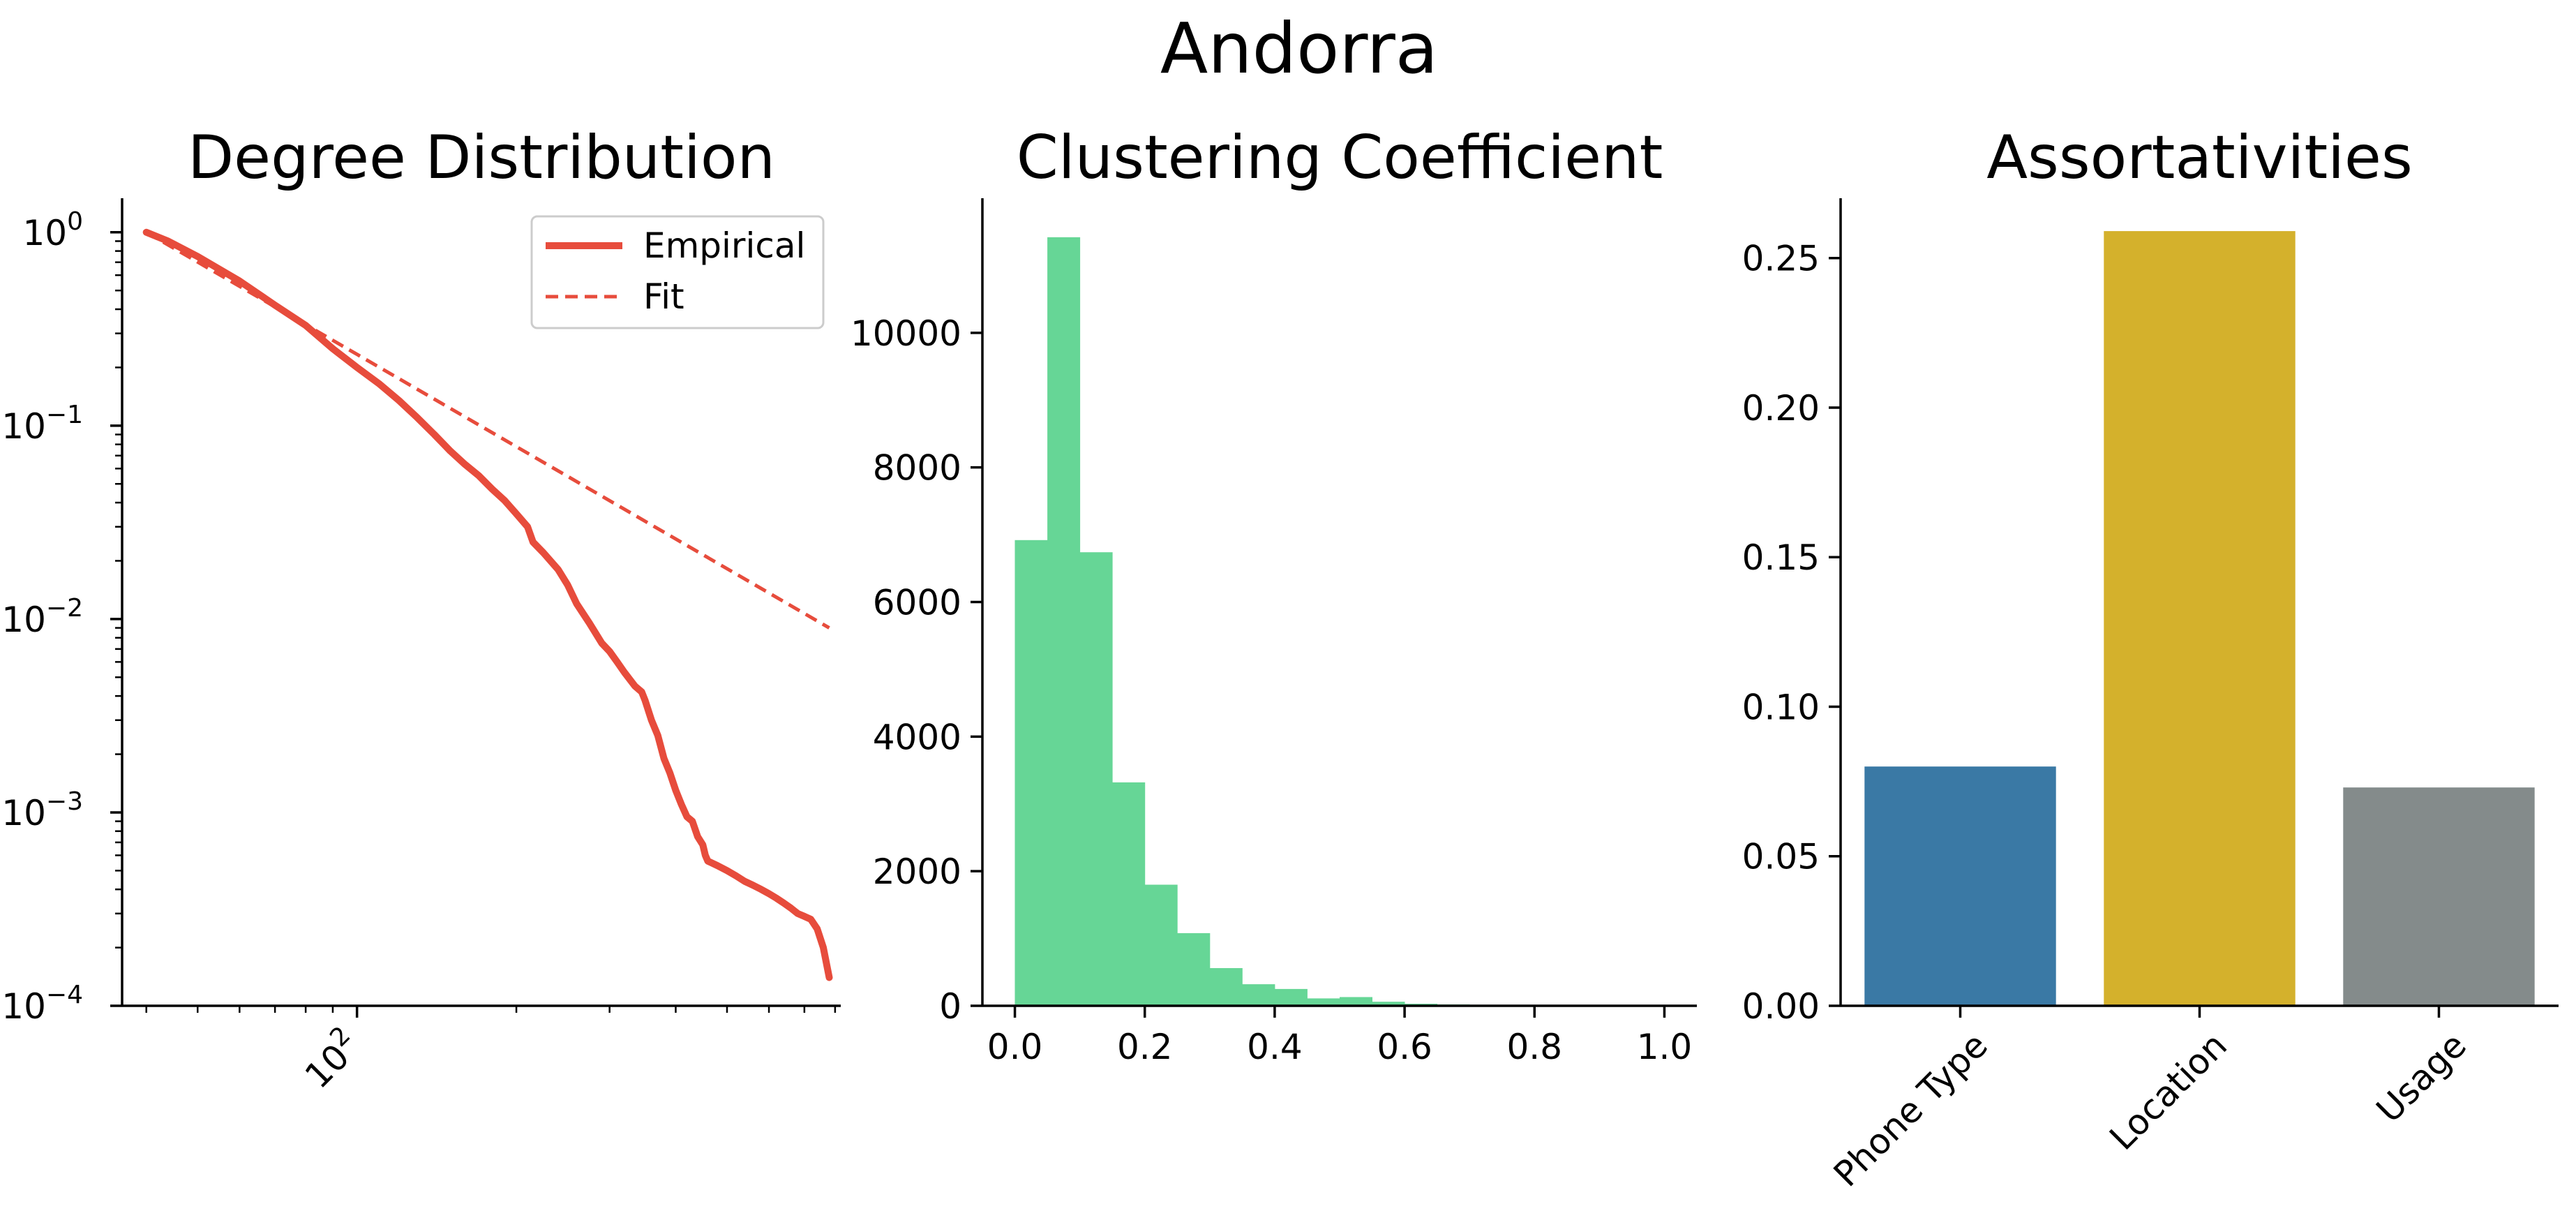 The height and width of the screenshot is (1211, 2576). I want to click on x-tick-label: 1.0, so click(1665, 1047).